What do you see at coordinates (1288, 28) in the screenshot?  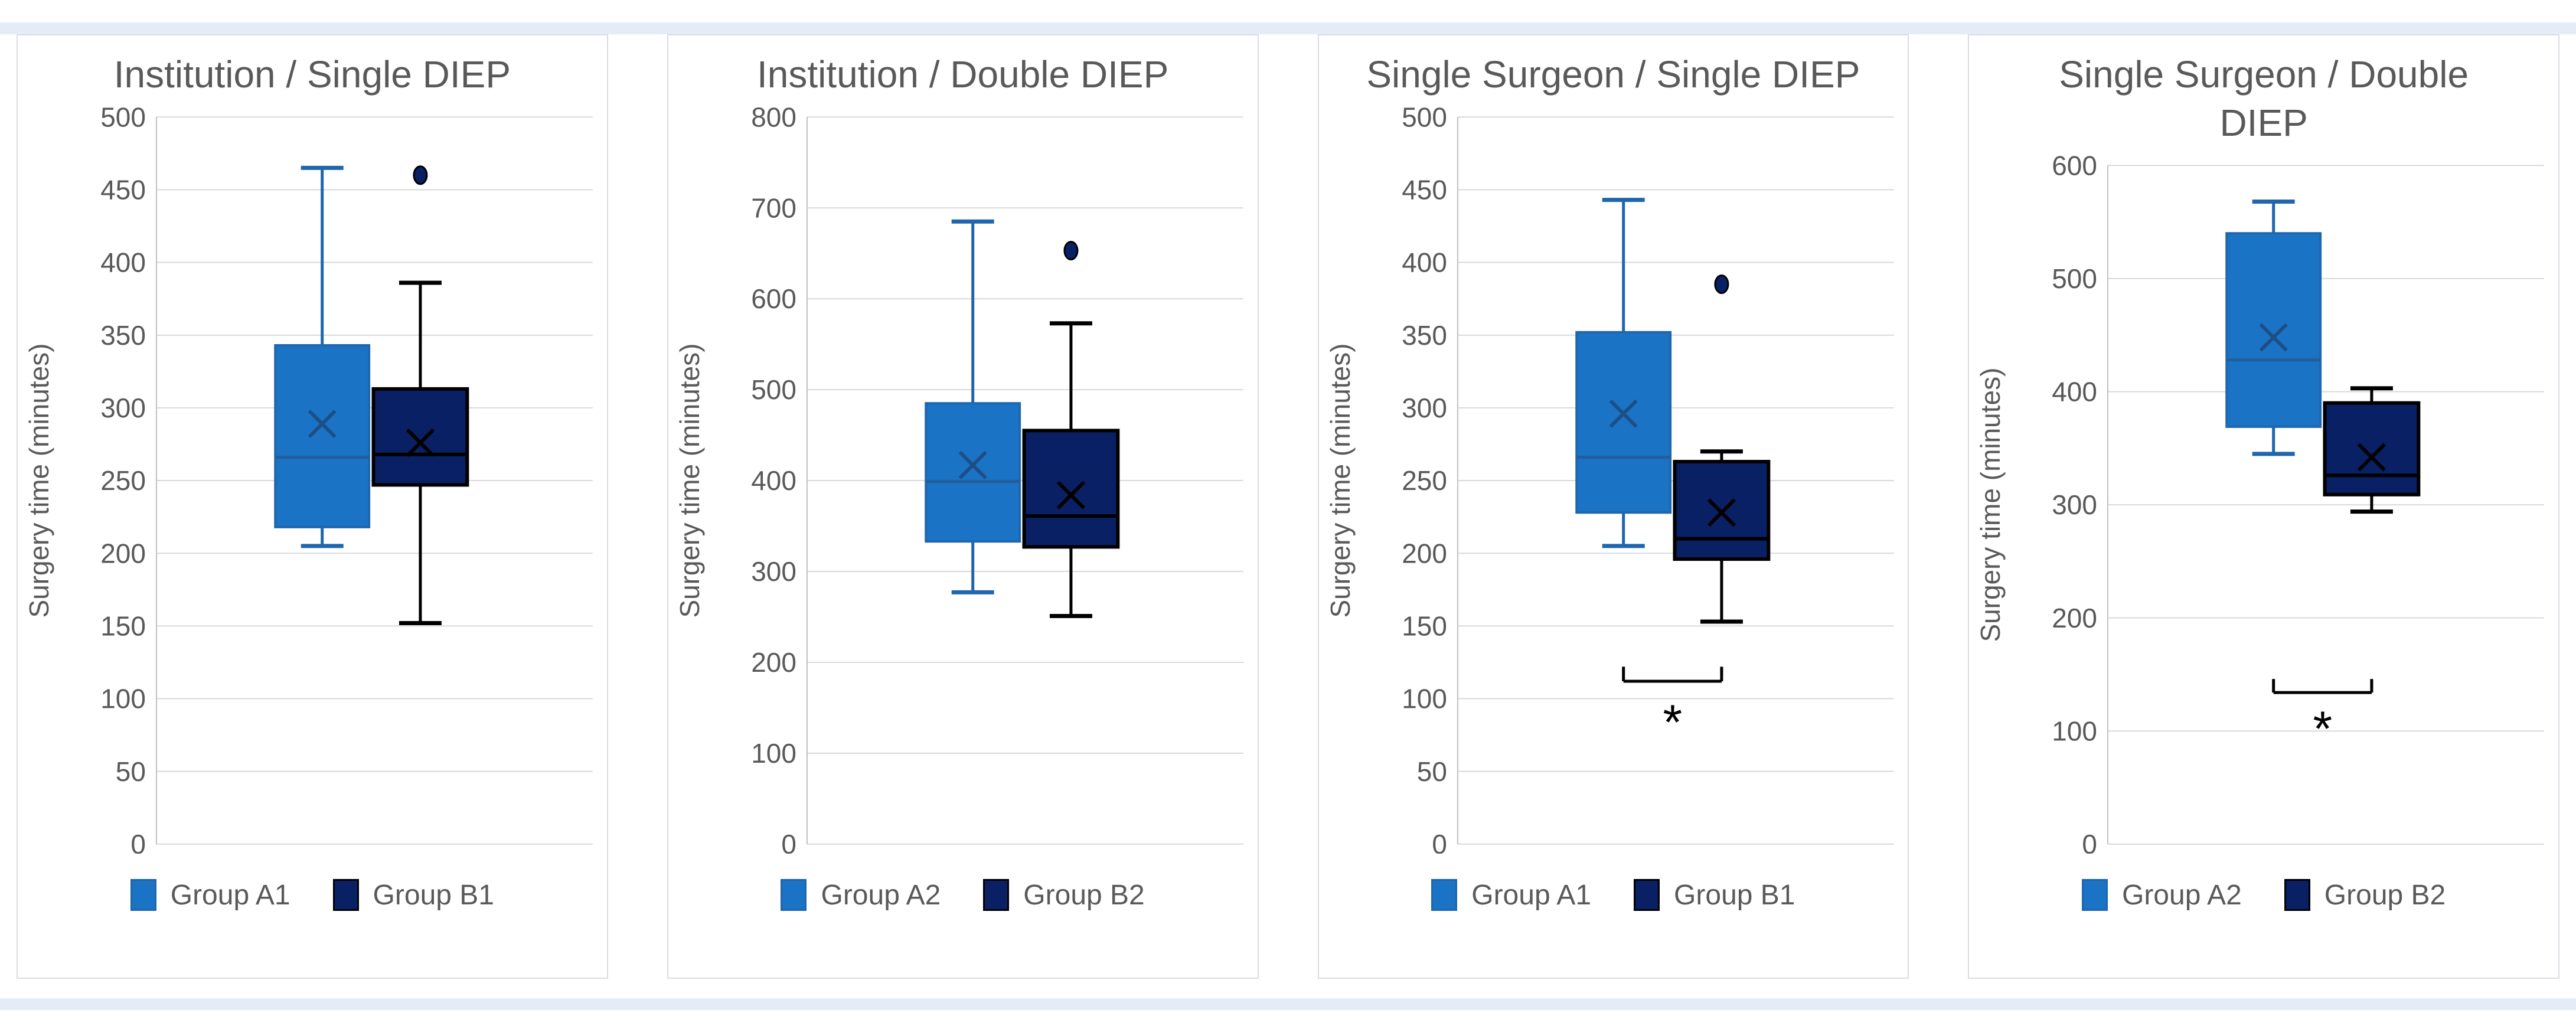 I see `top-strip` at bounding box center [1288, 28].